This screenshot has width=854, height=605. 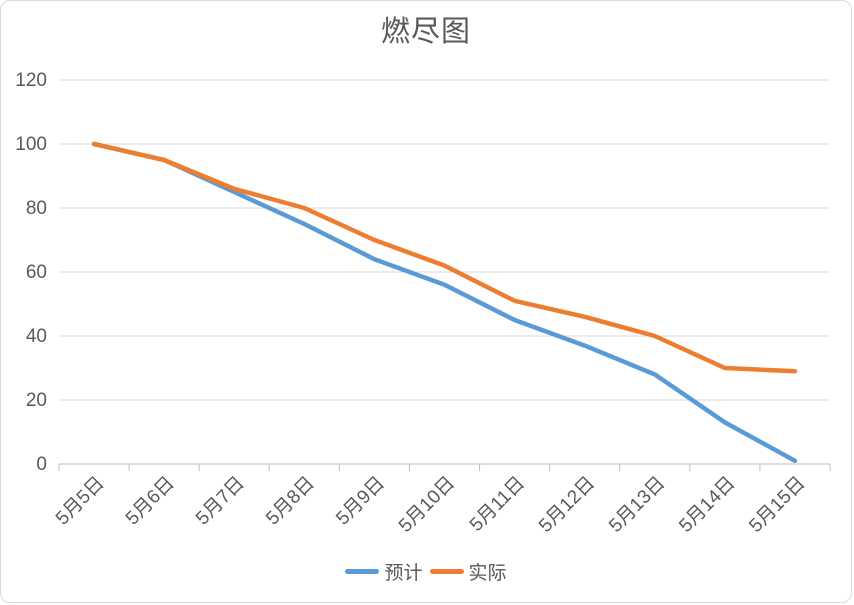 What do you see at coordinates (290, 501) in the screenshot?
I see `x-axis-label-3: 5月8日` at bounding box center [290, 501].